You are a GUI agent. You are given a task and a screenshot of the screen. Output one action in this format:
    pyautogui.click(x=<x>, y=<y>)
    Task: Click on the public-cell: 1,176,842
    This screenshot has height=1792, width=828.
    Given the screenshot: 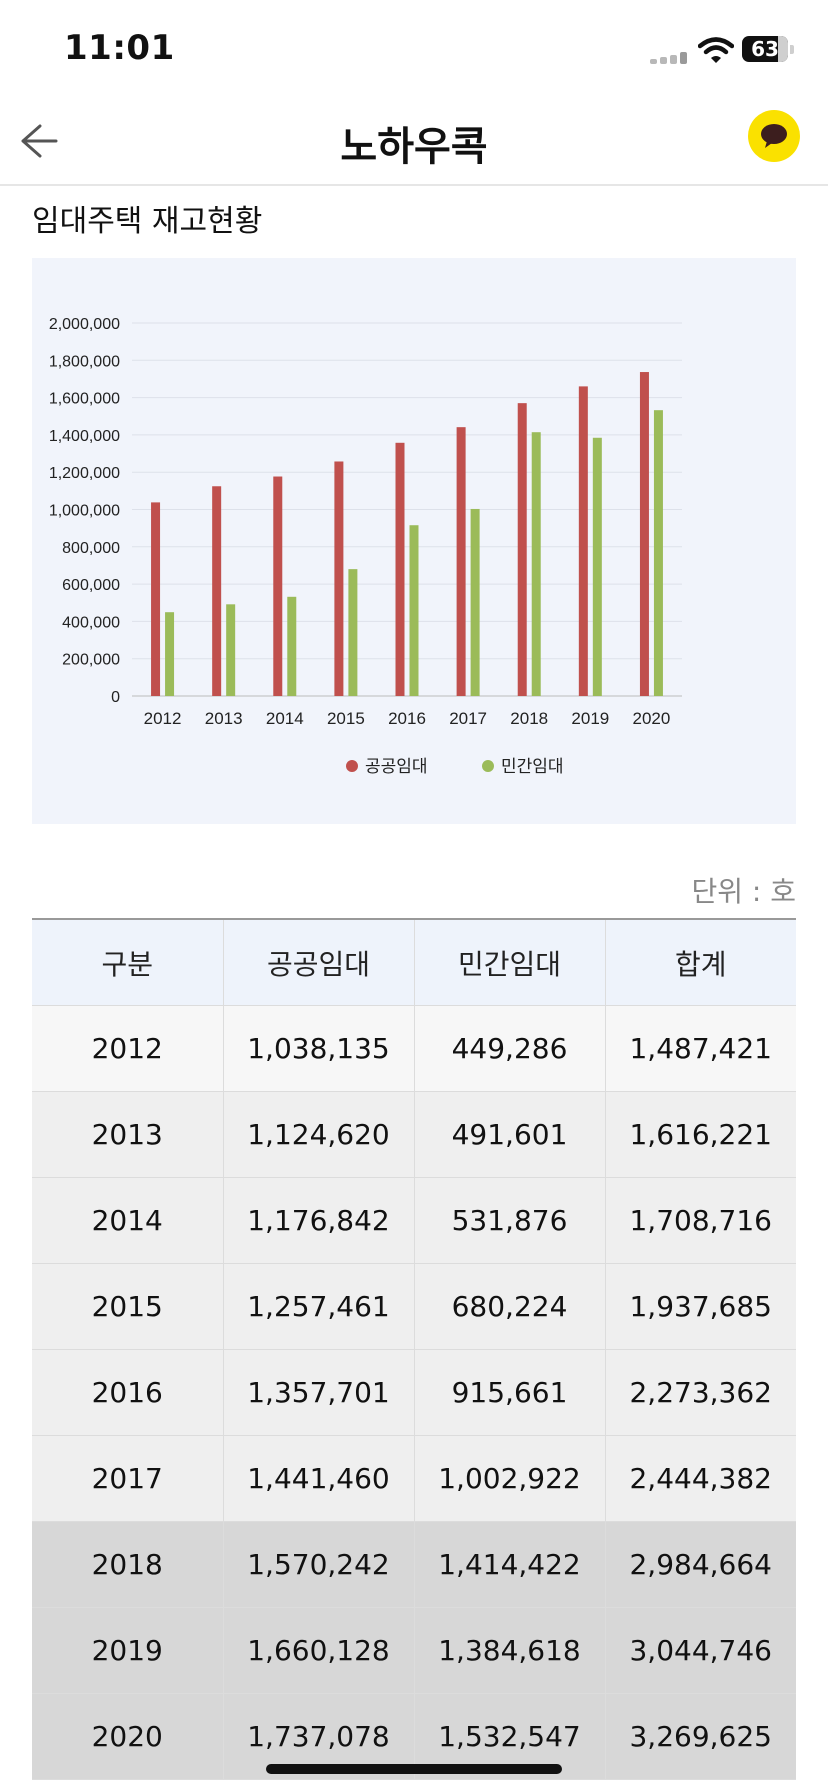 What is the action you would take?
    pyautogui.click(x=319, y=1220)
    